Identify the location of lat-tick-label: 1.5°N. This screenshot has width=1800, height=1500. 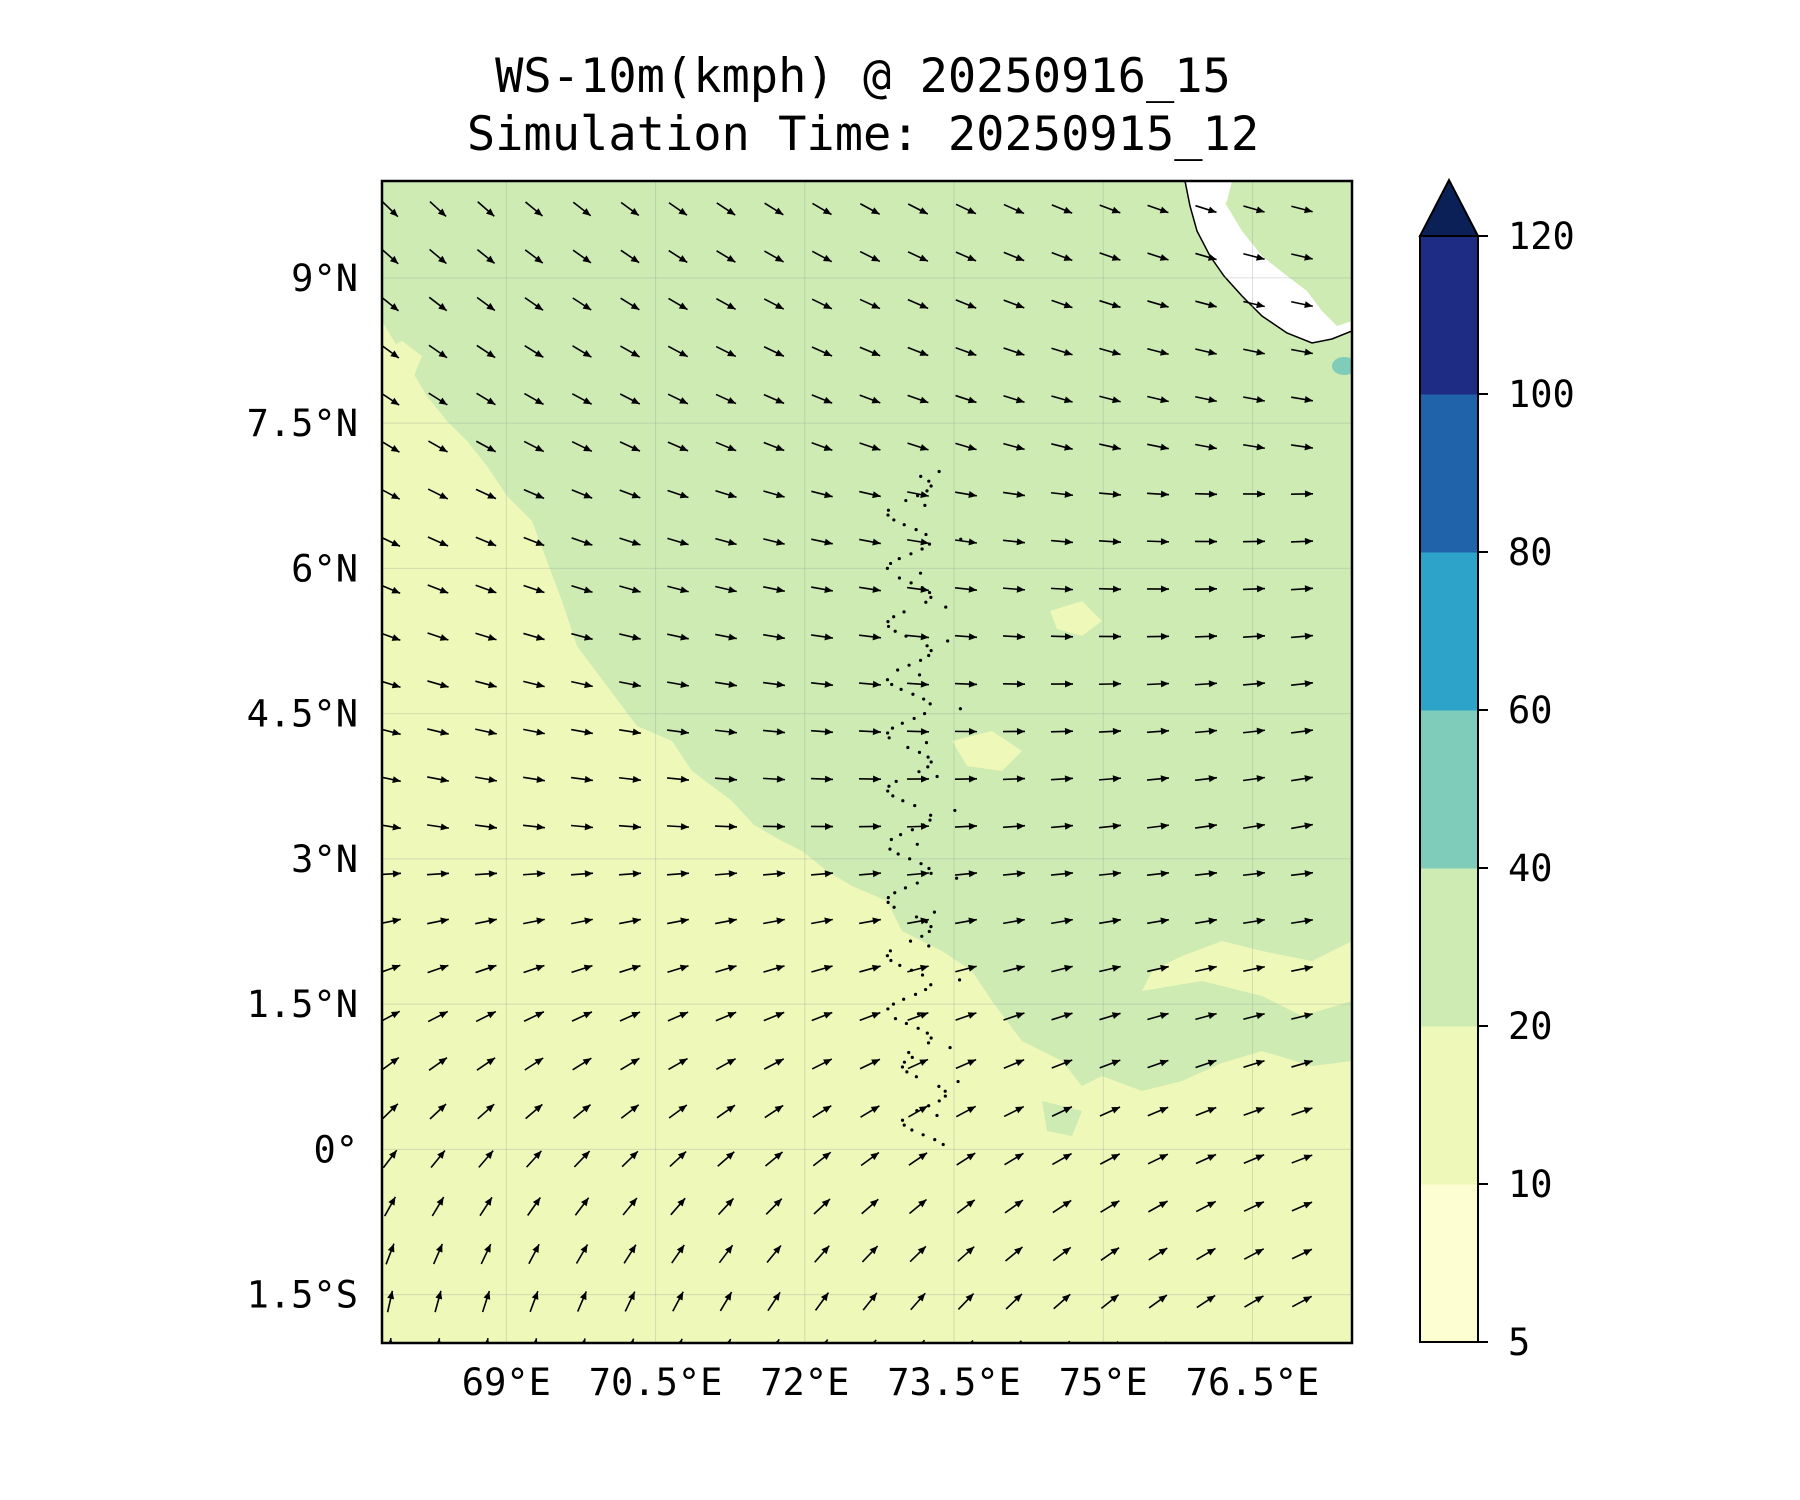
(302, 1004).